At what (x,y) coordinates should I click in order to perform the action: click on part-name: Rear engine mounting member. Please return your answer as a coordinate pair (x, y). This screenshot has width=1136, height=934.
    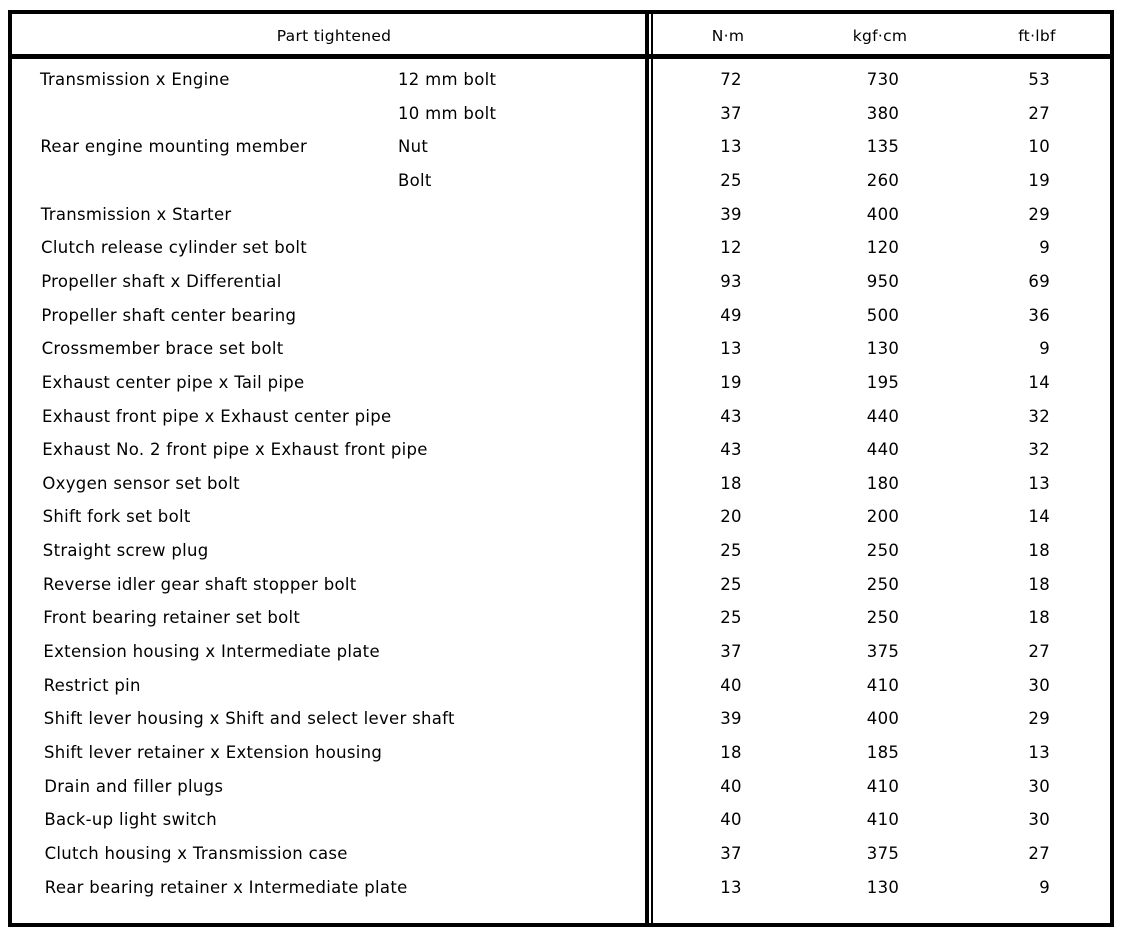
    Looking at the image, I should click on (174, 147).